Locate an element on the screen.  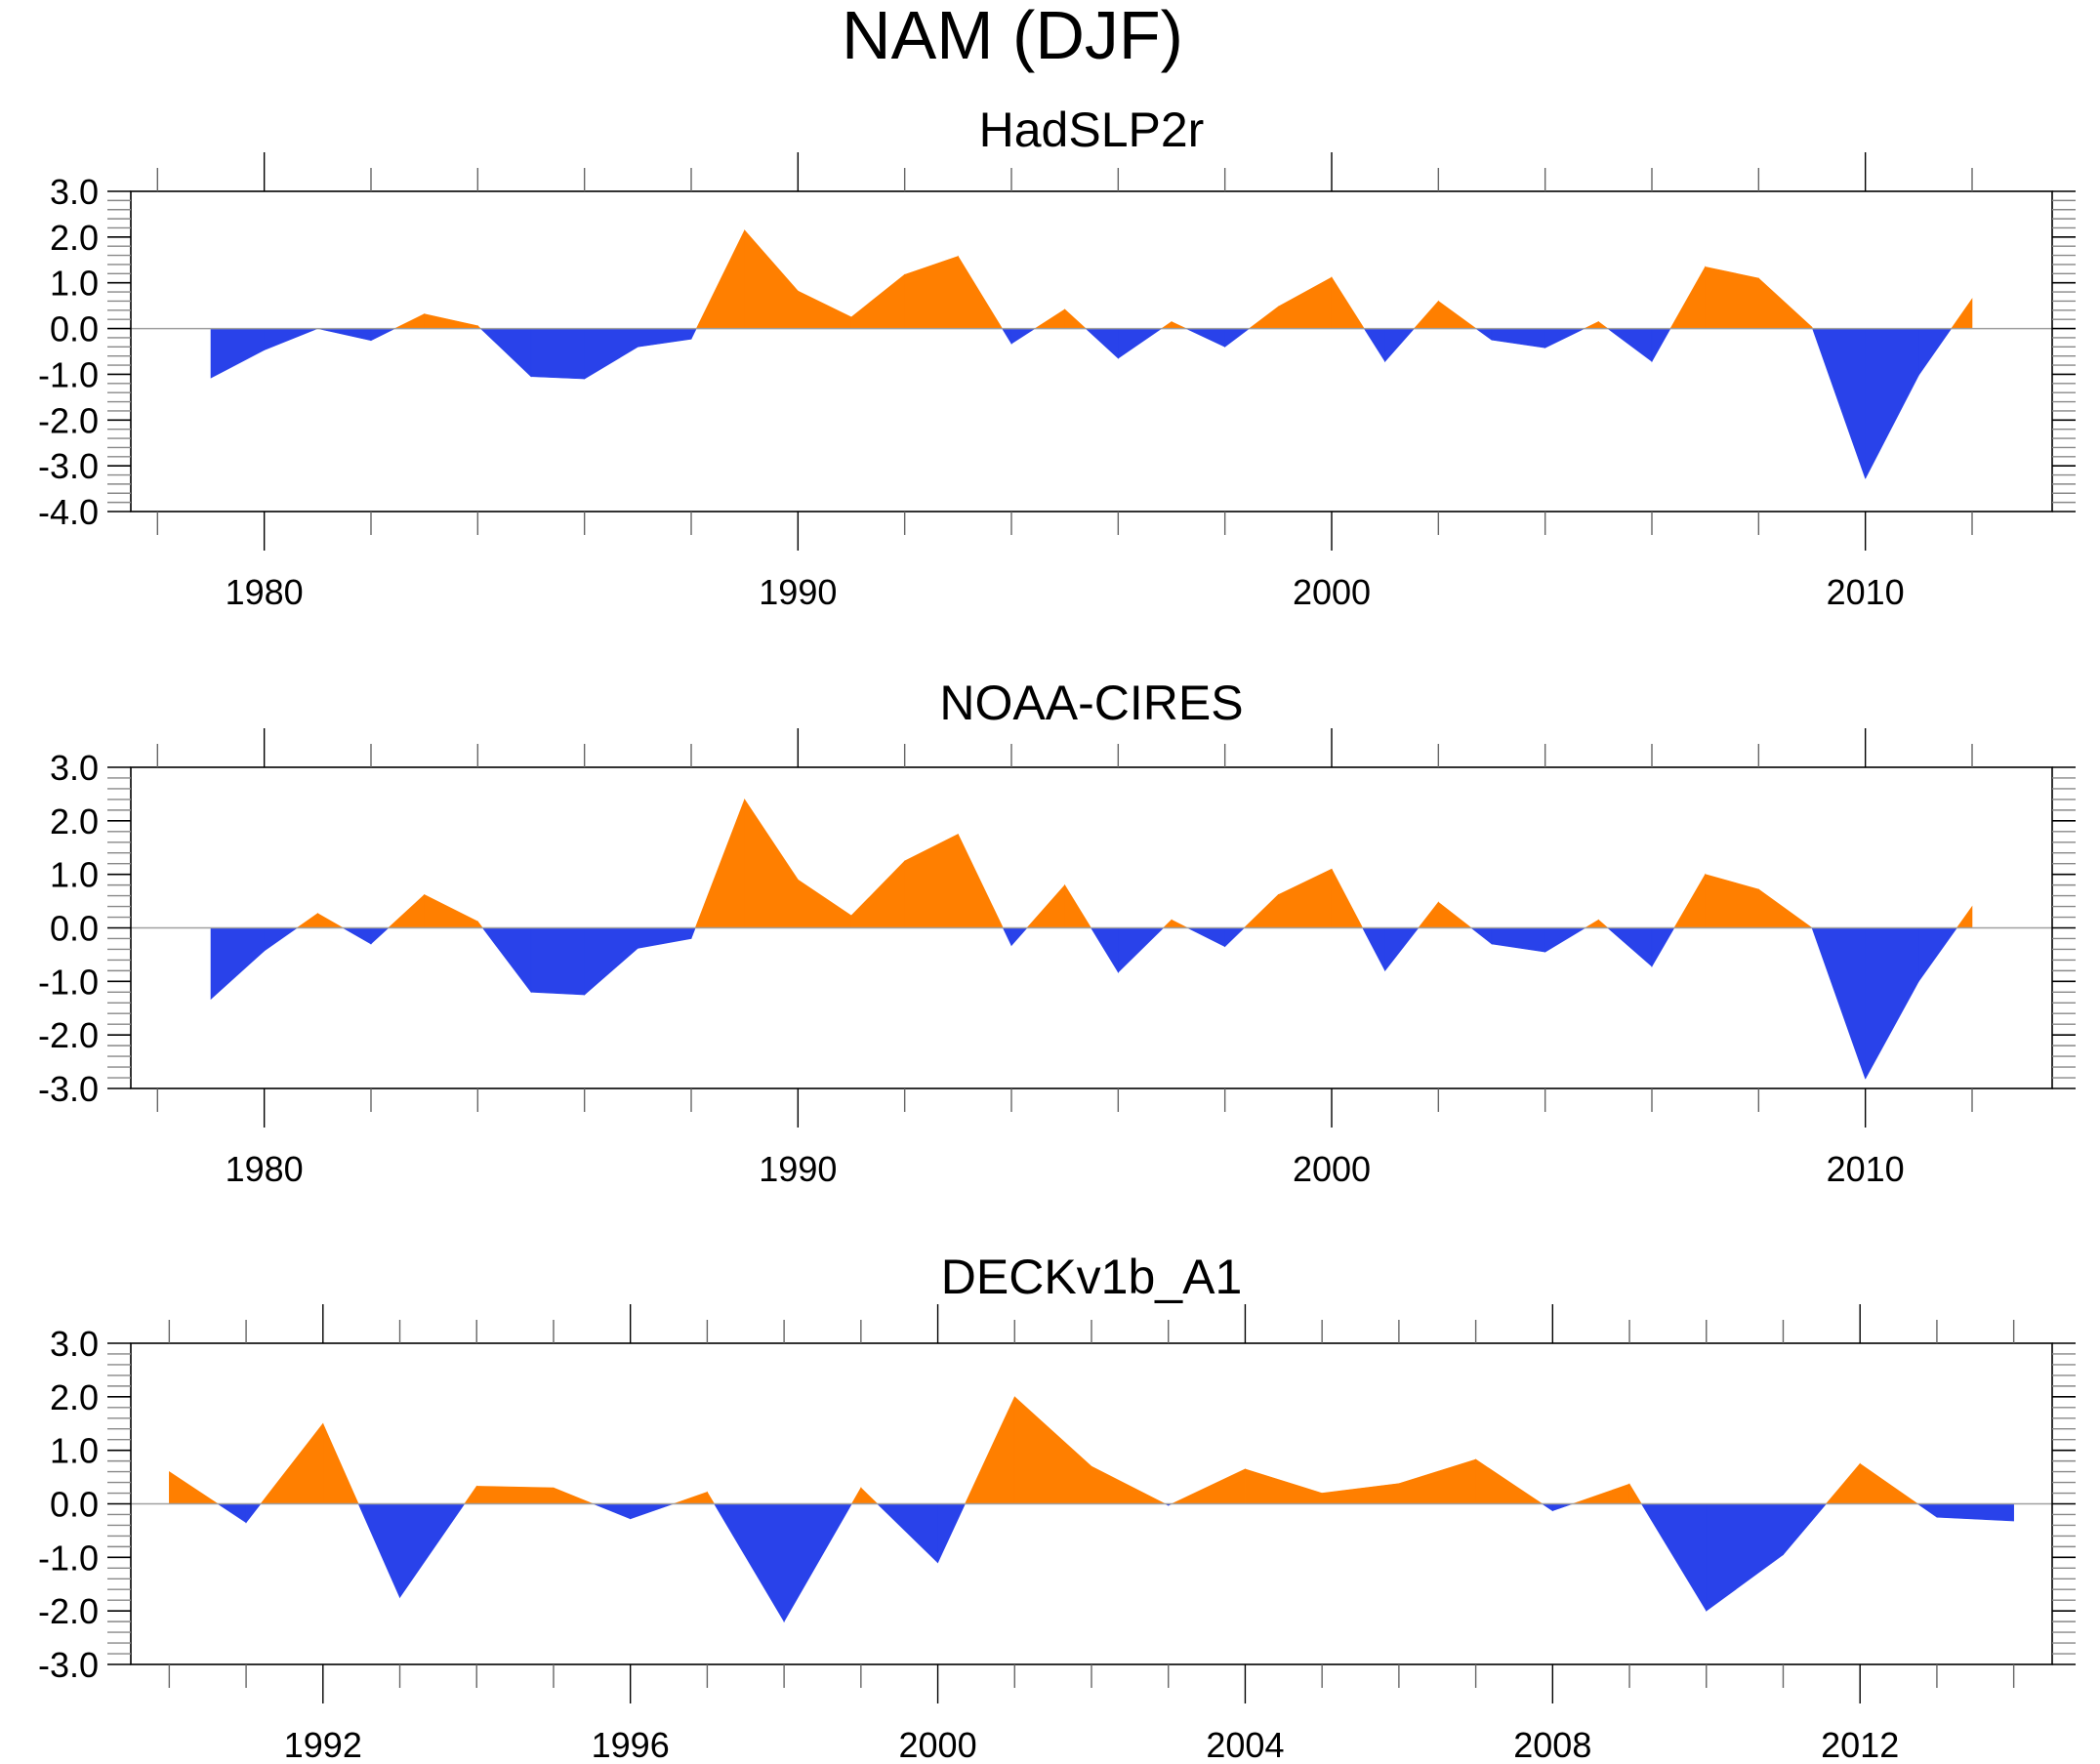
panel-title: DECKv1b_A1 is located at coordinates (1092, 1277).